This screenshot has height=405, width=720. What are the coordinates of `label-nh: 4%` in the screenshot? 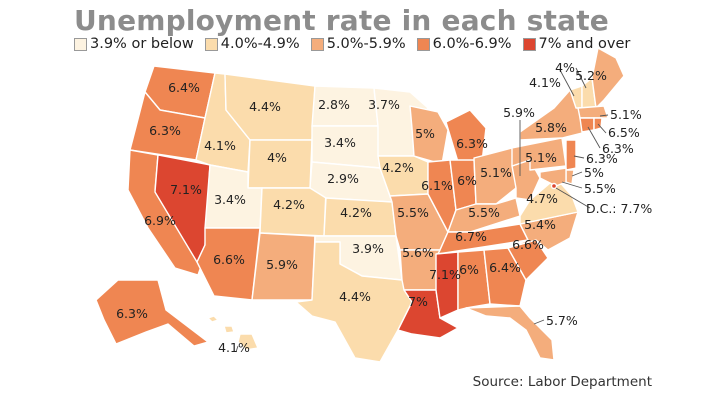 It's located at (565, 67).